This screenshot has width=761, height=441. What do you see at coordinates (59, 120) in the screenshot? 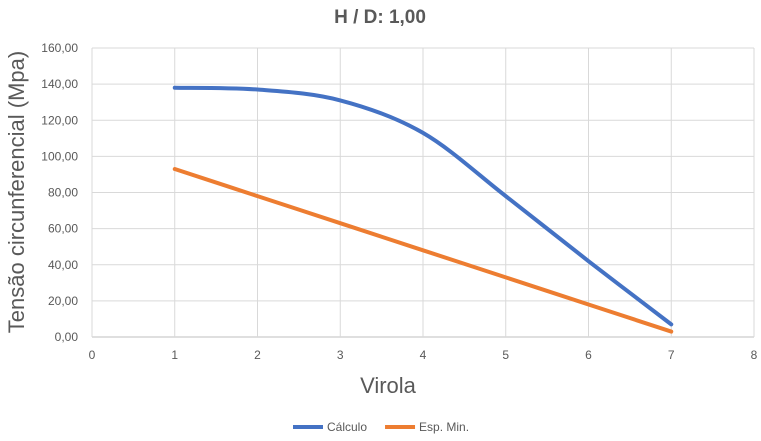
I see `y-tick-label: 120,00` at bounding box center [59, 120].